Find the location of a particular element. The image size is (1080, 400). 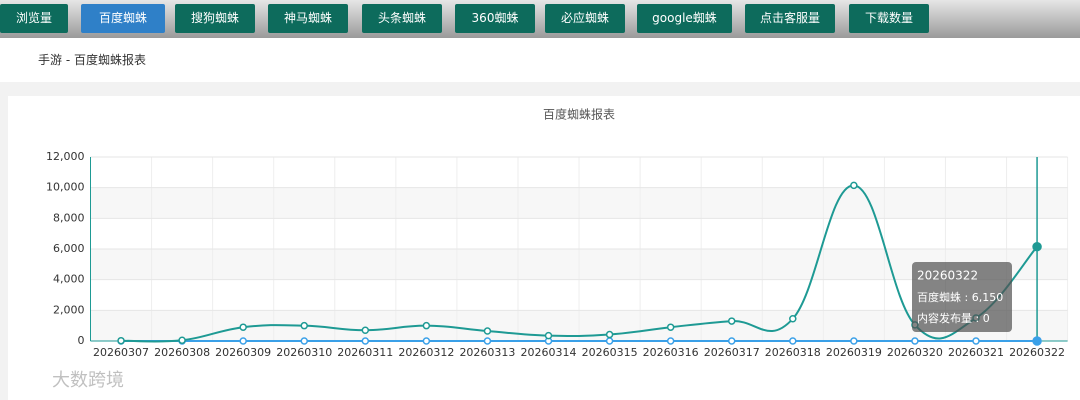

x-tick-label: 20260309 is located at coordinates (243, 352).